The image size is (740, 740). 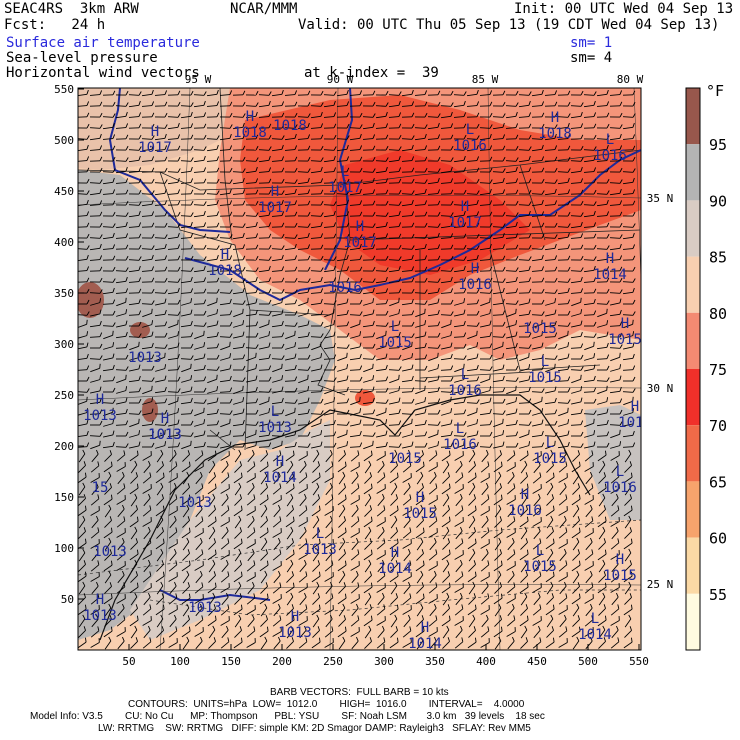 What do you see at coordinates (250, 133) in the screenshot?
I see `pressure-value-label: 1018` at bounding box center [250, 133].